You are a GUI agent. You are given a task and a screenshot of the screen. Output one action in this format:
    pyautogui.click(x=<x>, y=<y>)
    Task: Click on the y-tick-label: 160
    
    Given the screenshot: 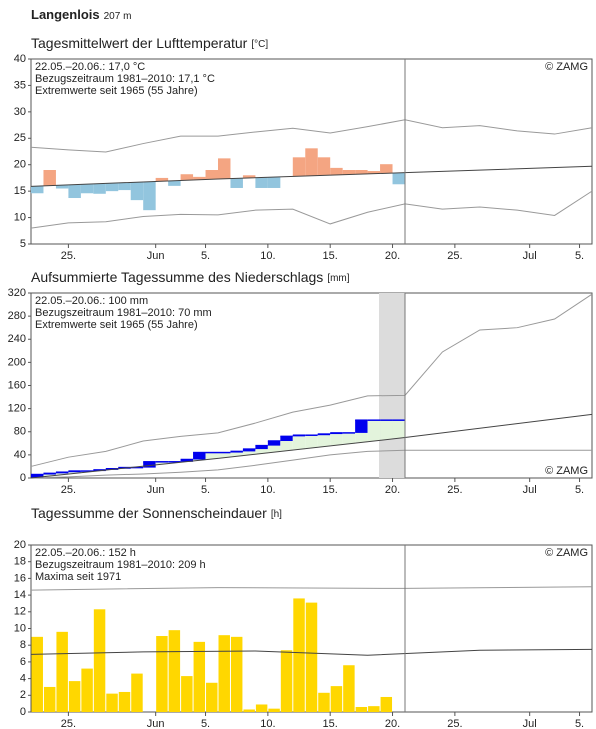 What is the action you would take?
    pyautogui.click(x=17, y=385)
    